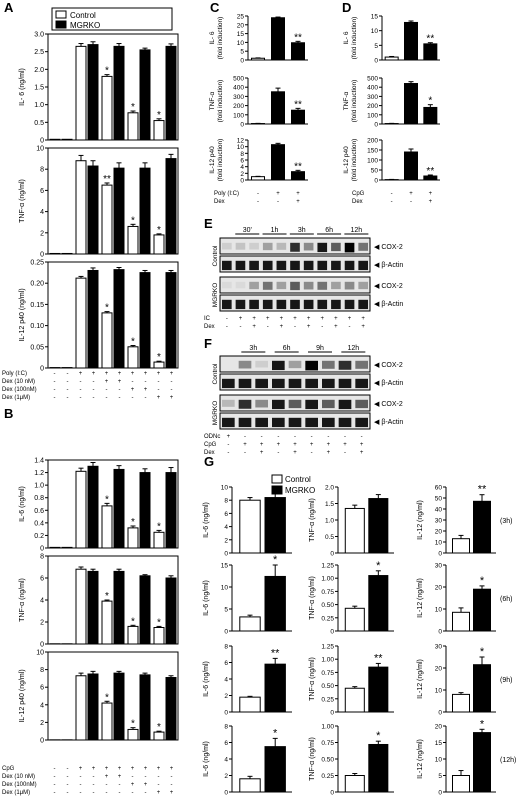  What do you see at coordinates (388, 383) in the screenshot?
I see `band-label: ◀ β-Actin` at bounding box center [388, 383].